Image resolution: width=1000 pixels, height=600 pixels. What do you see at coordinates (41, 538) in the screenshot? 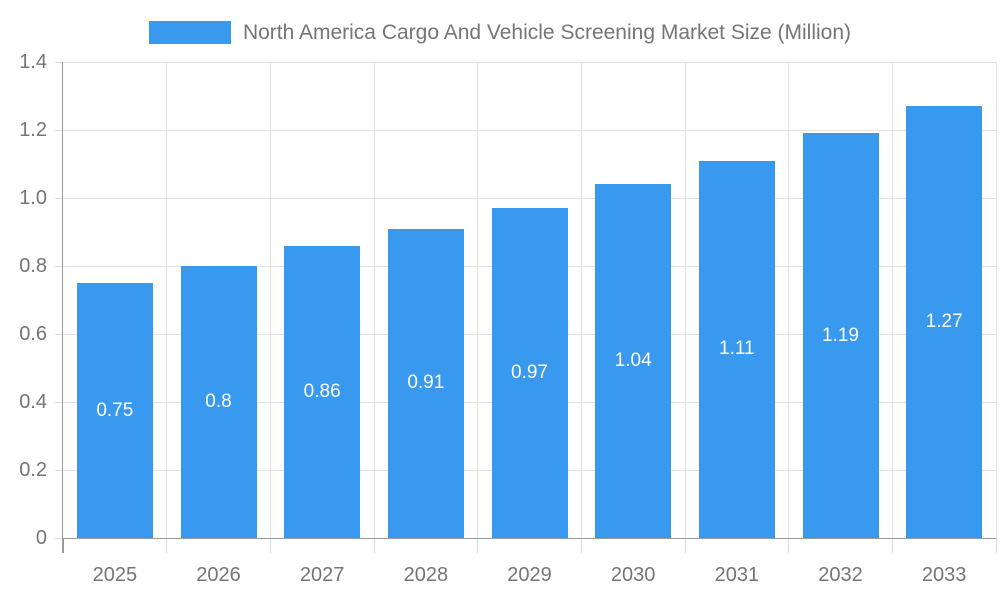
I see `y-axis-label: 0` at bounding box center [41, 538].